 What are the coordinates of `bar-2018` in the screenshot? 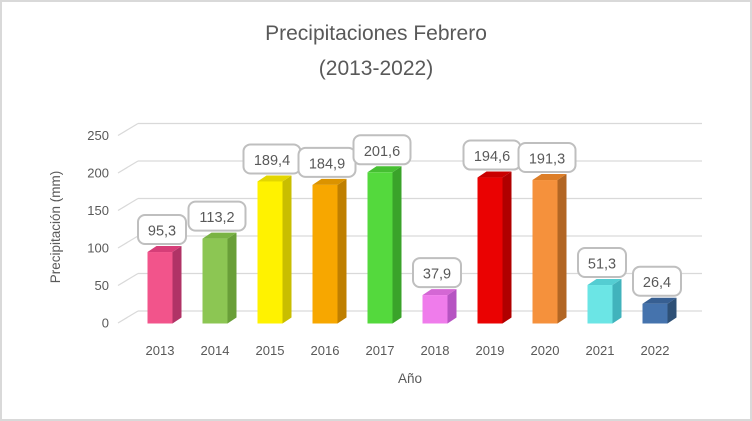 It's located at (439, 306).